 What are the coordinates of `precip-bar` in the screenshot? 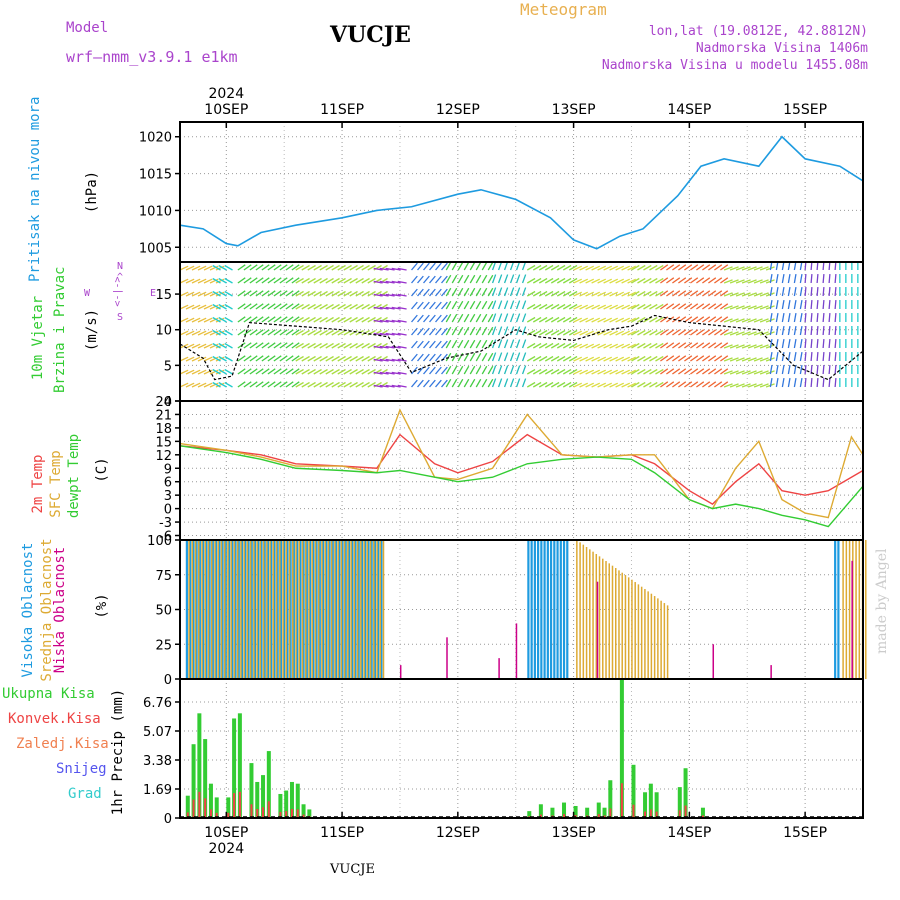 It's located at (309, 813).